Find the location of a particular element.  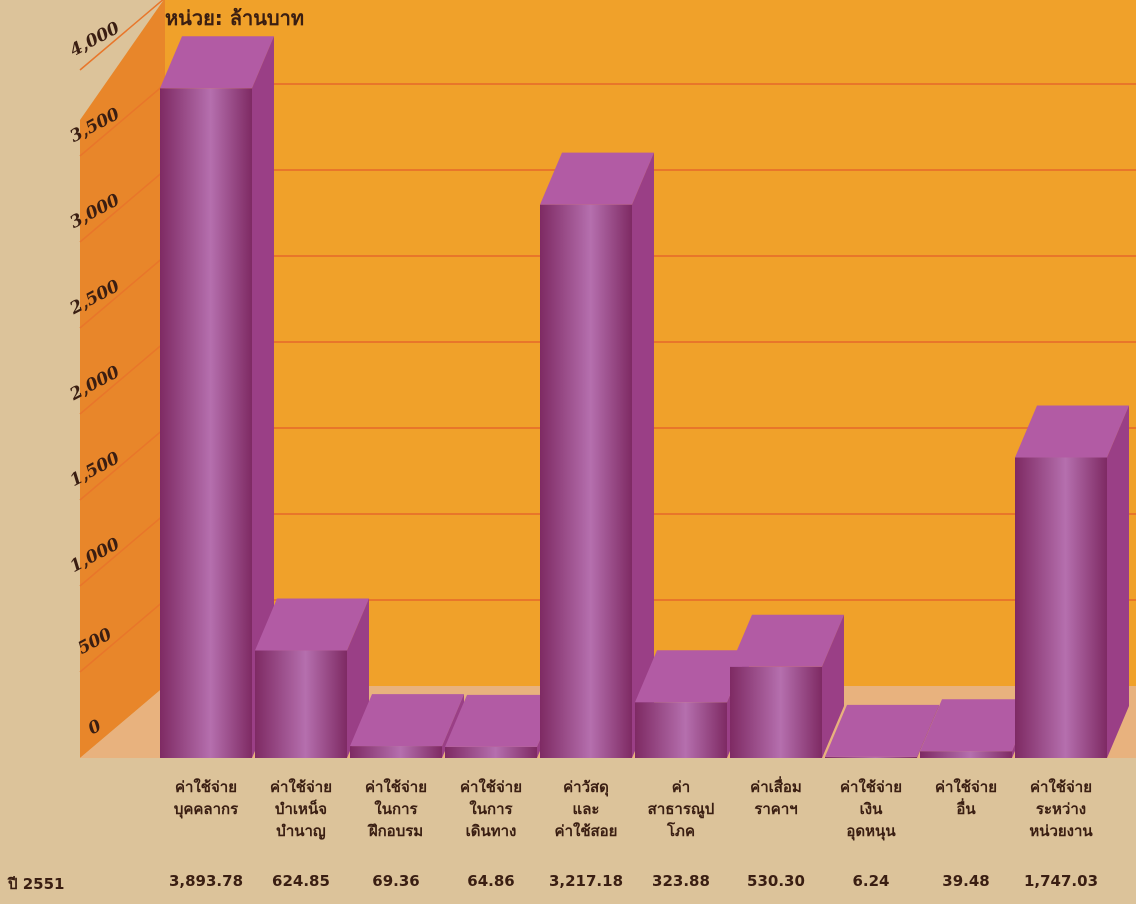

category-label: ค่าใช้จ่าย บุคคลากร is located at coordinates (206, 798).